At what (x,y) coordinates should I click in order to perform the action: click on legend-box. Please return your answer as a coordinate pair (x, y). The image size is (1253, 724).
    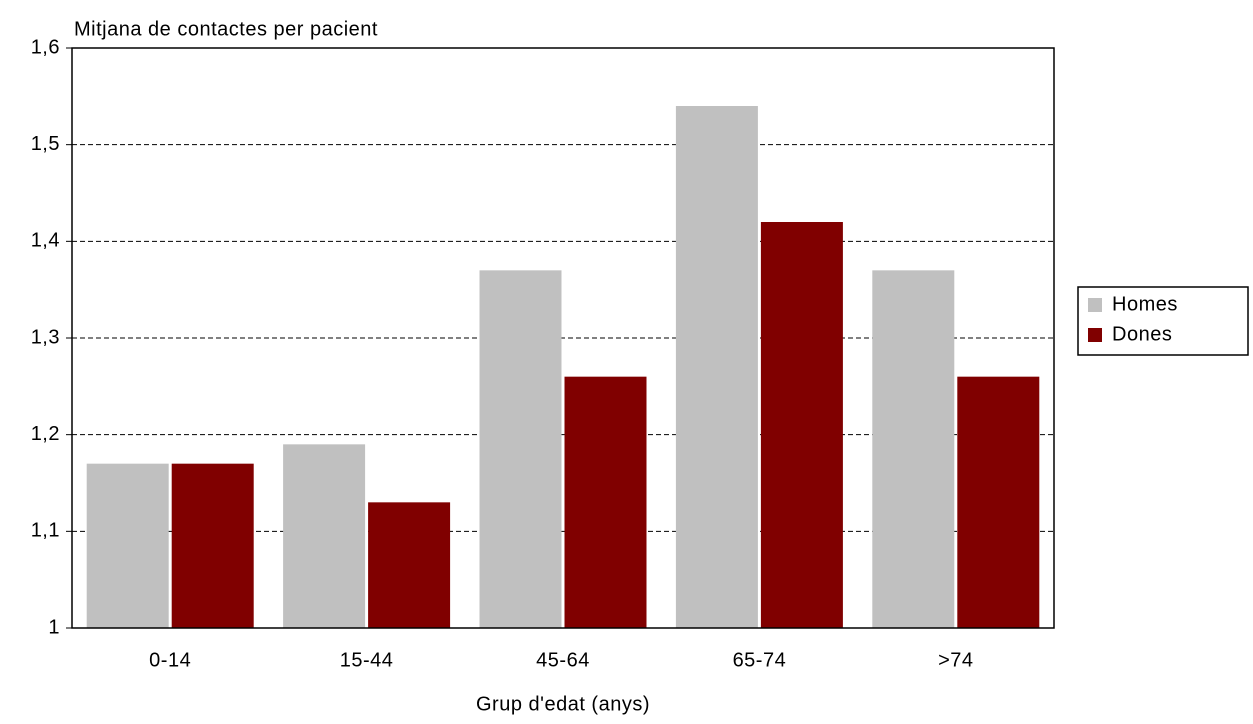
    Looking at the image, I should click on (1163, 321).